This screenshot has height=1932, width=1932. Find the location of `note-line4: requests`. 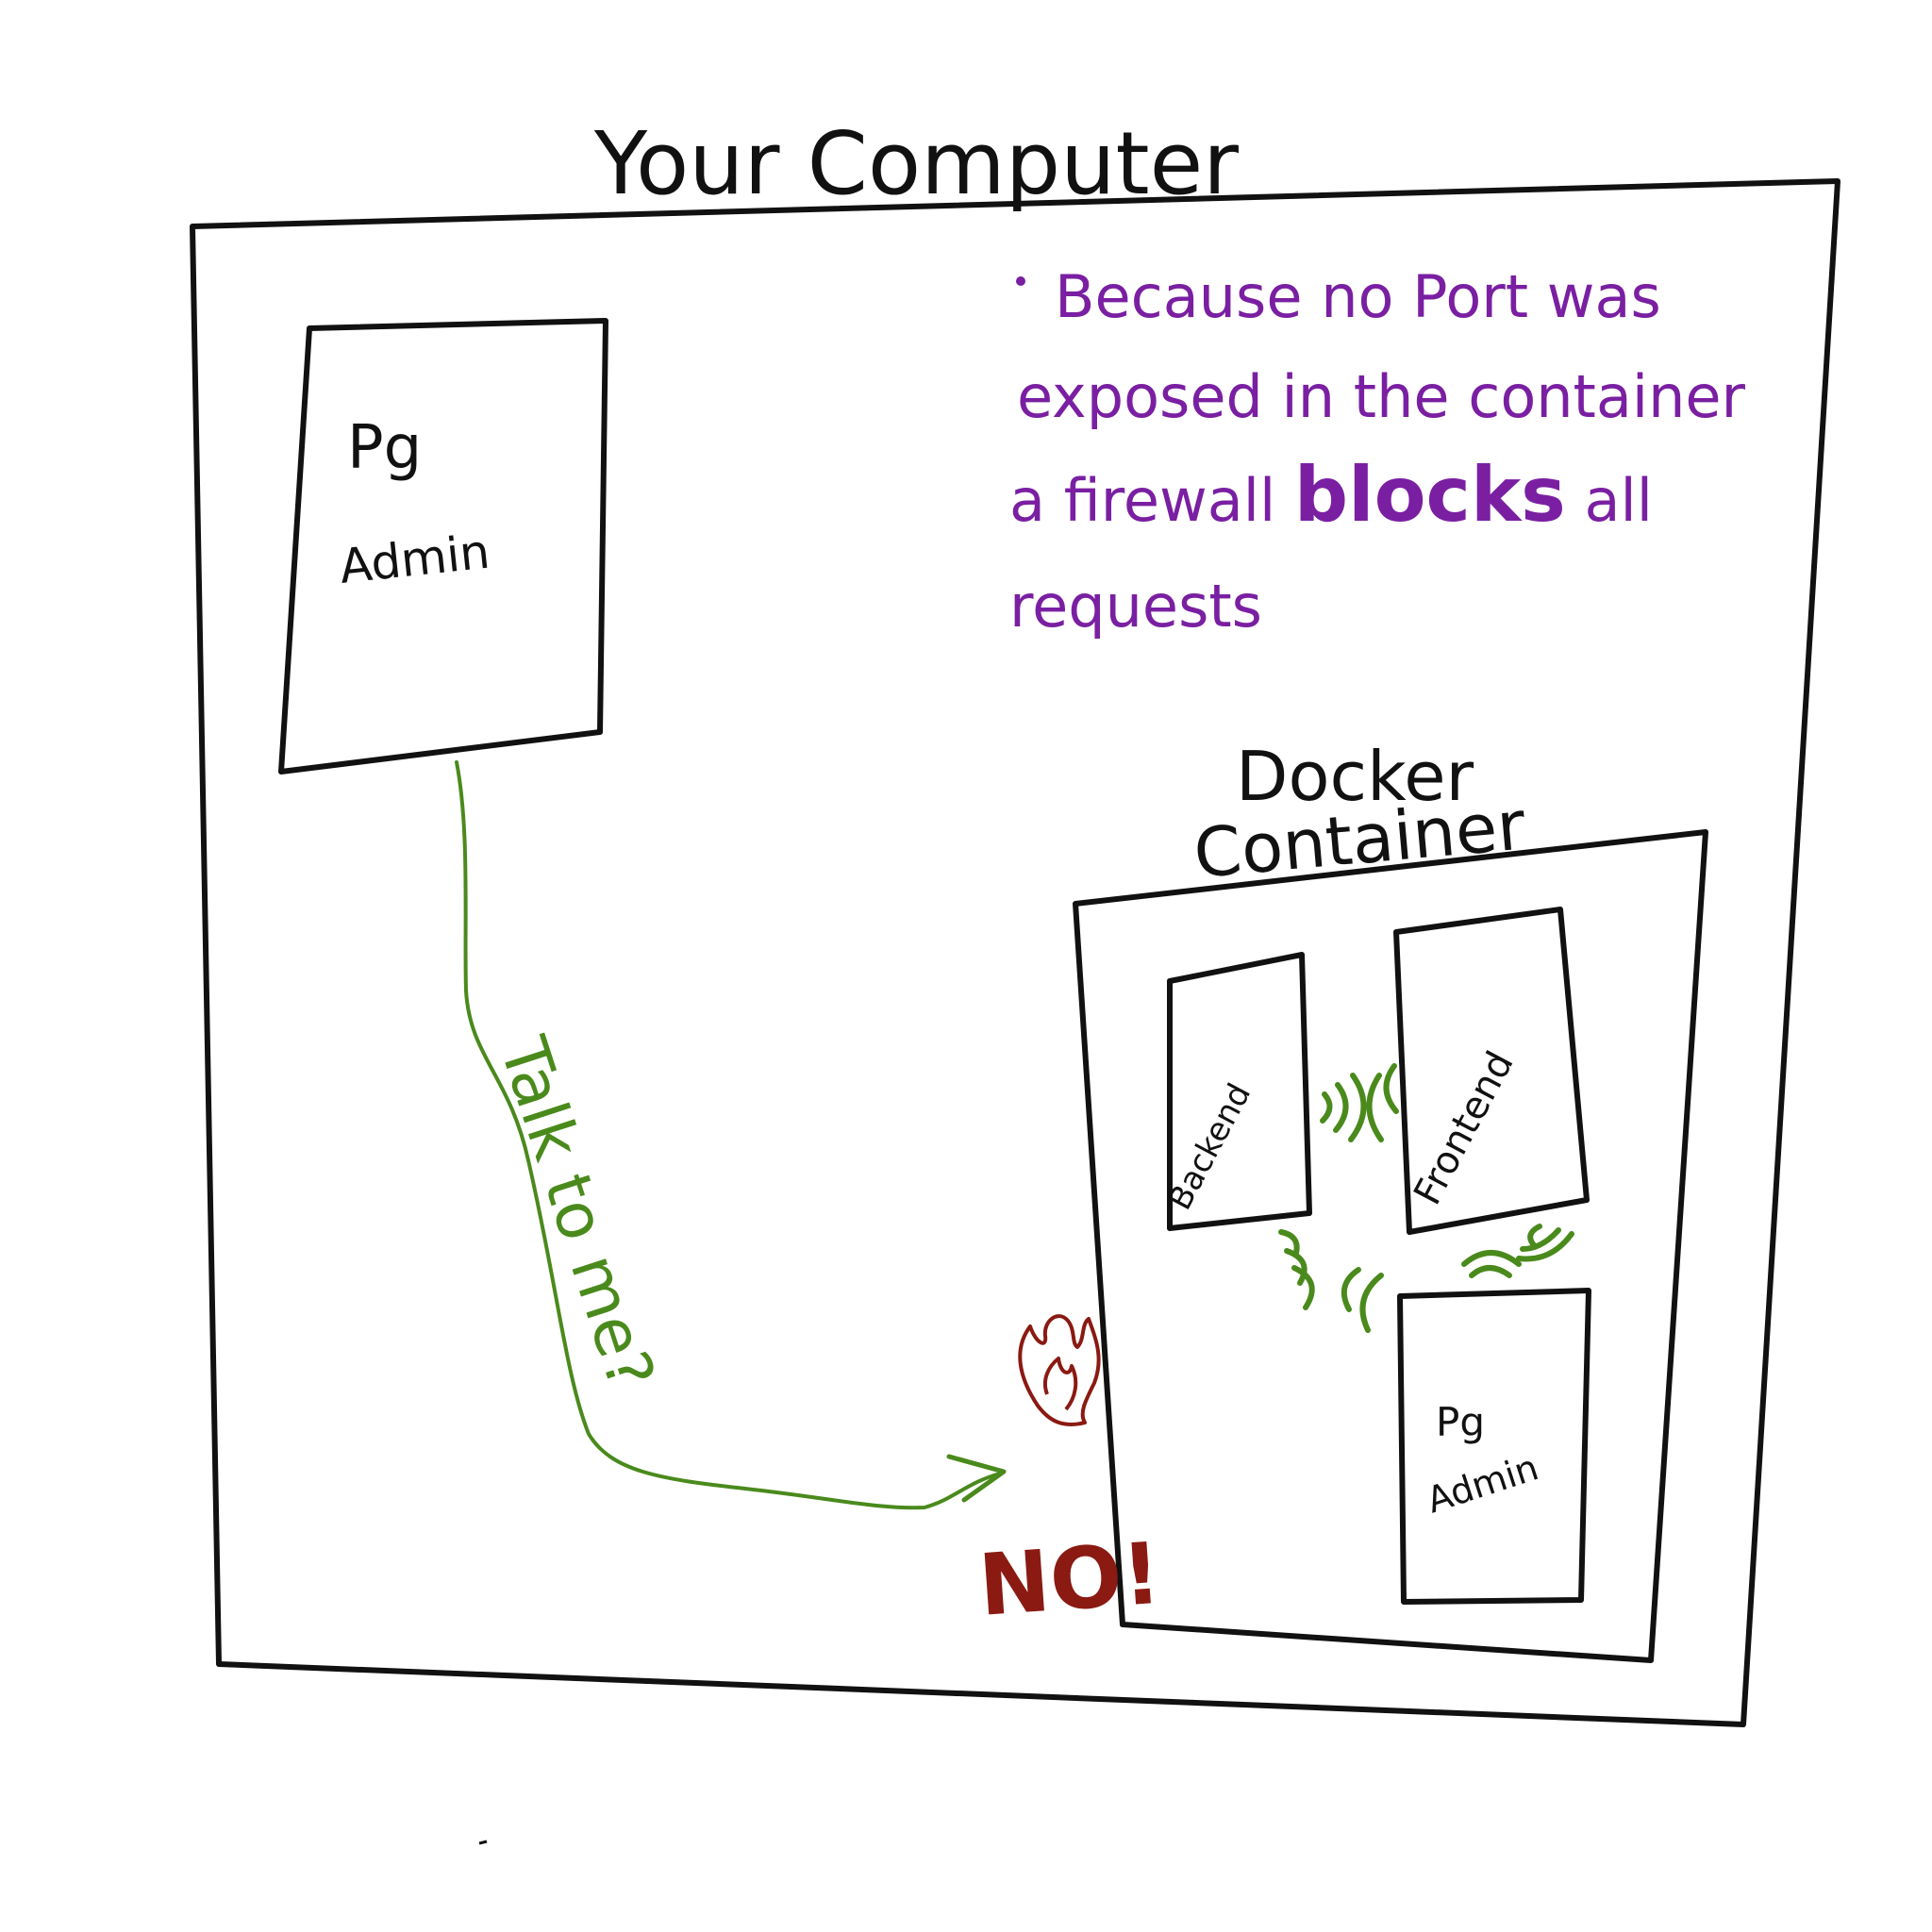

note-line4: requests is located at coordinates (1135, 606).